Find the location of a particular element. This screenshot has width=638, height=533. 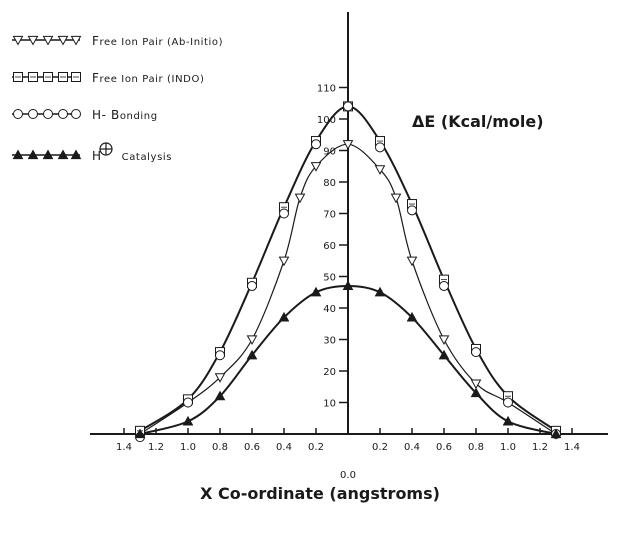

y-tick-label: 70 is located at coordinates (329, 215).